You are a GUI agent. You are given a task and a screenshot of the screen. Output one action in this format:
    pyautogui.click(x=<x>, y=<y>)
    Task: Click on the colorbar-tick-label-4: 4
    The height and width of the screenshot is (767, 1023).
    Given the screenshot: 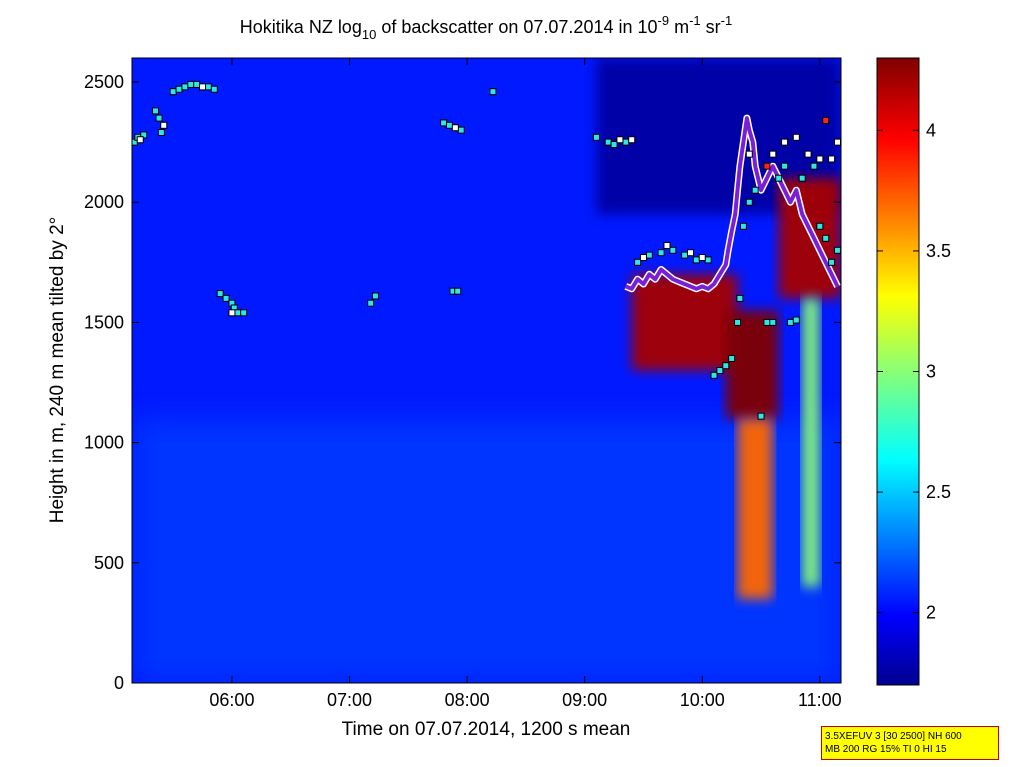 What is the action you would take?
    pyautogui.click(x=931, y=130)
    